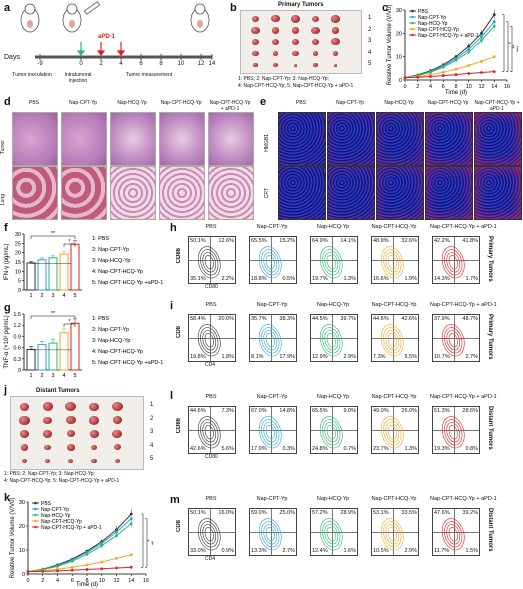 Image resolution: width=523 pixels, height=589 pixels. What do you see at coordinates (381, 319) in the screenshot?
I see `quadrant-percentage: 44.6%` at bounding box center [381, 319].